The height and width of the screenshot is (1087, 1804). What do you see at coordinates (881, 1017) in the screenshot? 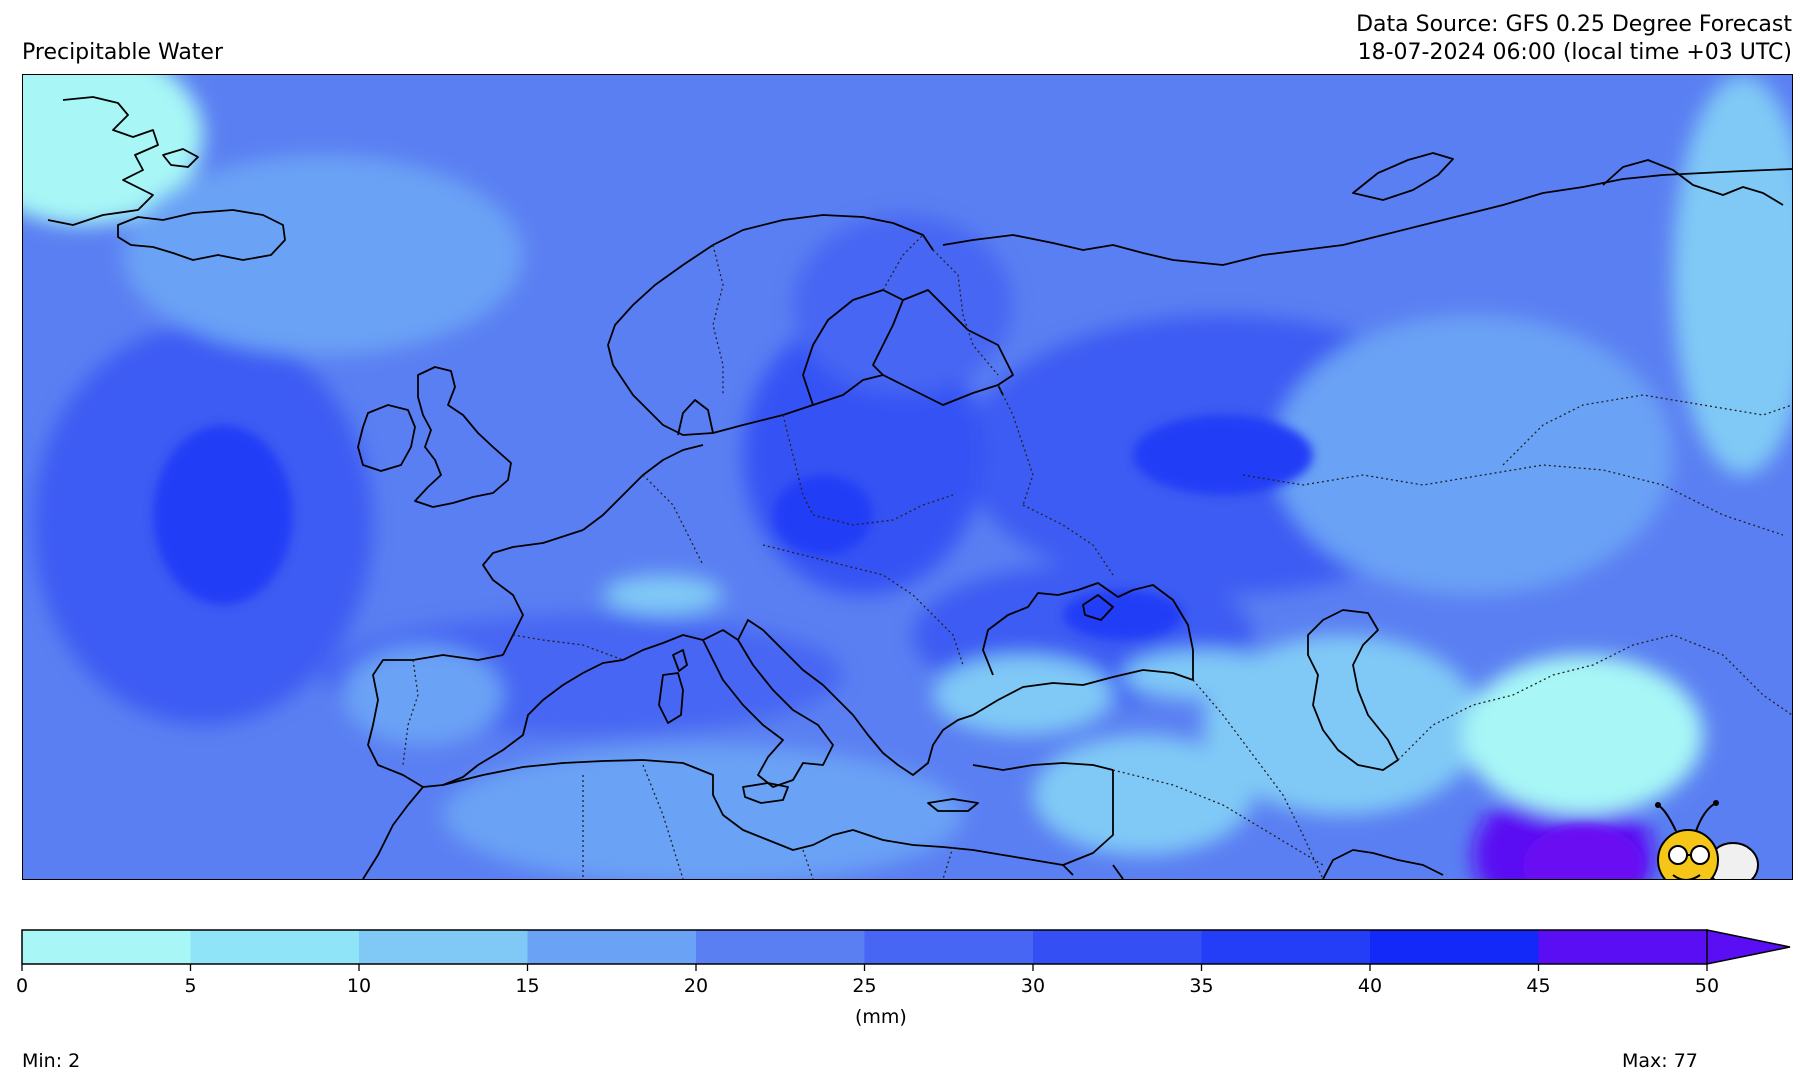
I see `colorbar-unit-label: (mm)` at bounding box center [881, 1017].